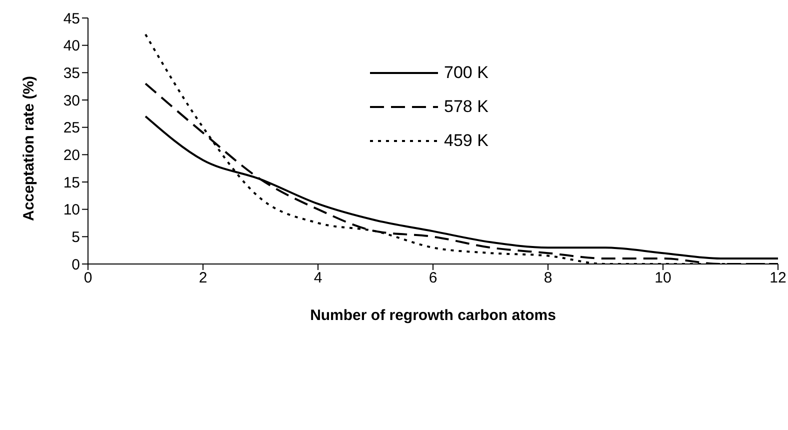 The image size is (788, 430). What do you see at coordinates (76, 237) in the screenshot?
I see `y-tick-label: 5` at bounding box center [76, 237].